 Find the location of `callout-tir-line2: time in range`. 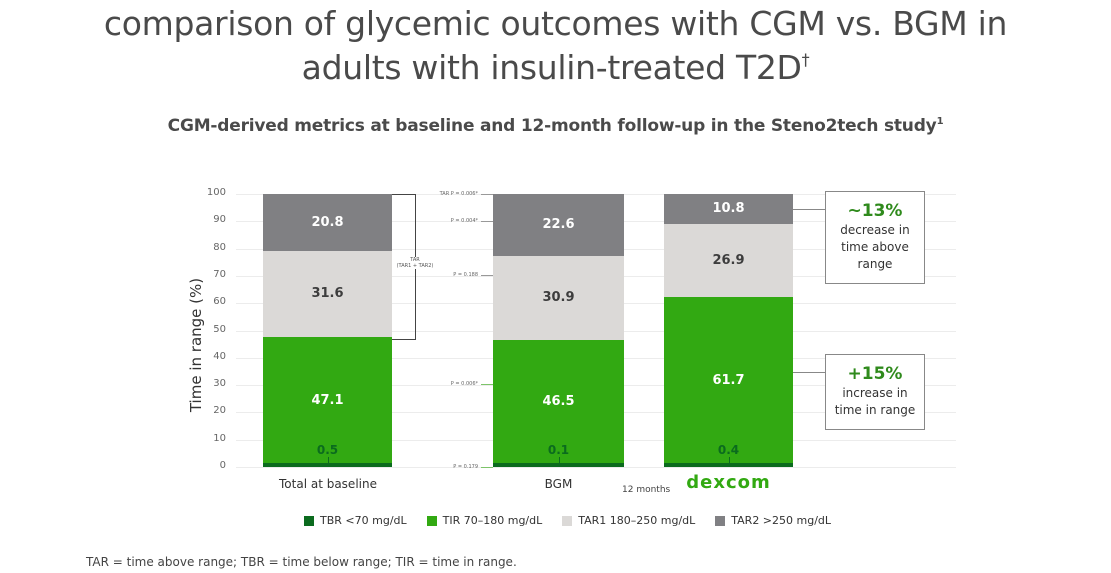

callout-tir-line2: time in range is located at coordinates (875, 410).